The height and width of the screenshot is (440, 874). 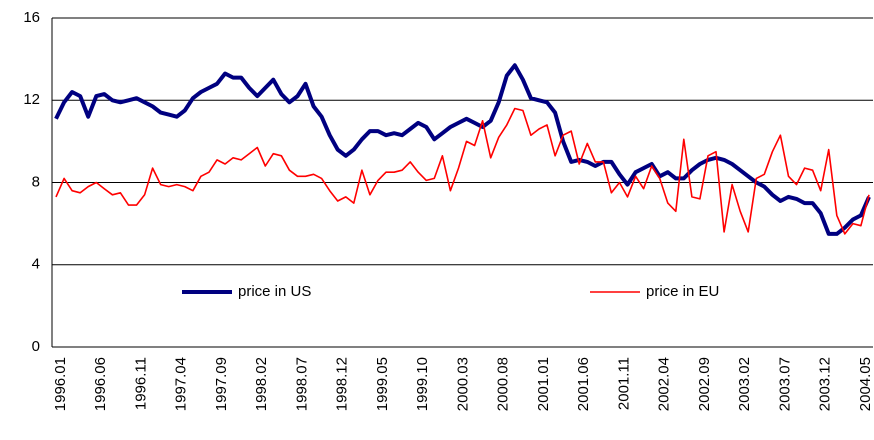 I want to click on x-tick-label: 2002.04, so click(x=664, y=384).